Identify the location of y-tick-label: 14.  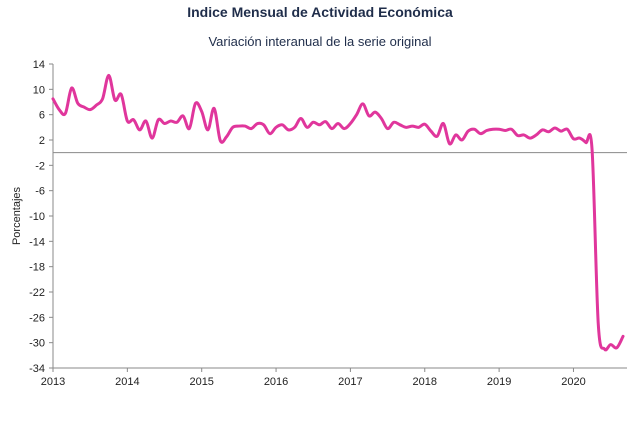
(39, 65).